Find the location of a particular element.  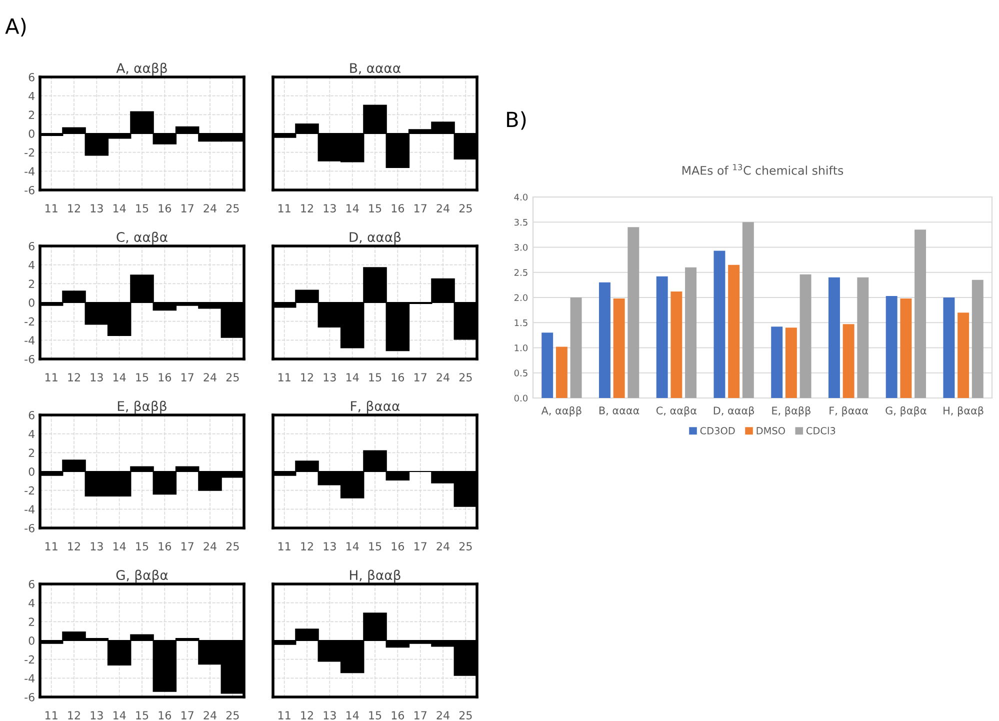

chart-title: D, αααβ is located at coordinates (375, 238).